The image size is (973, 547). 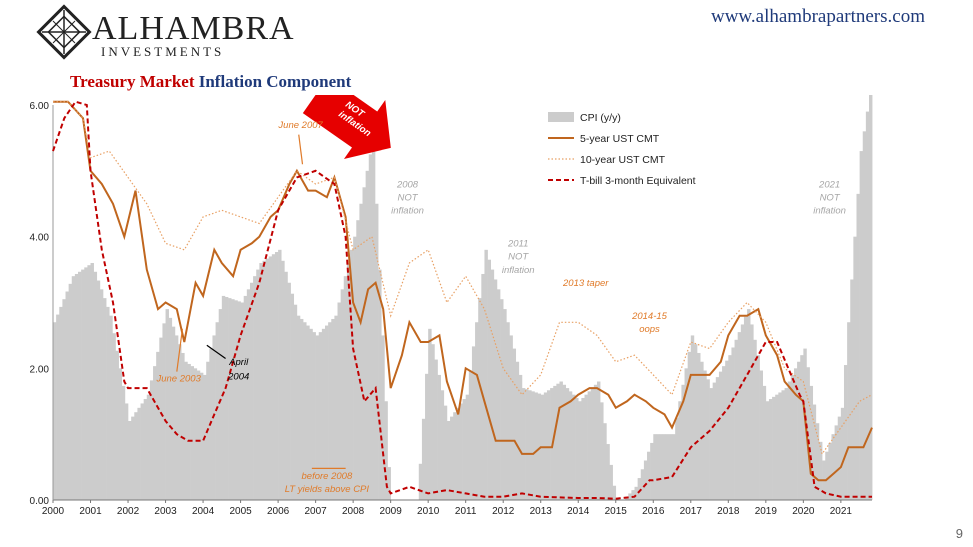 I want to click on annotation-text: 2013 taper, so click(x=585, y=283).